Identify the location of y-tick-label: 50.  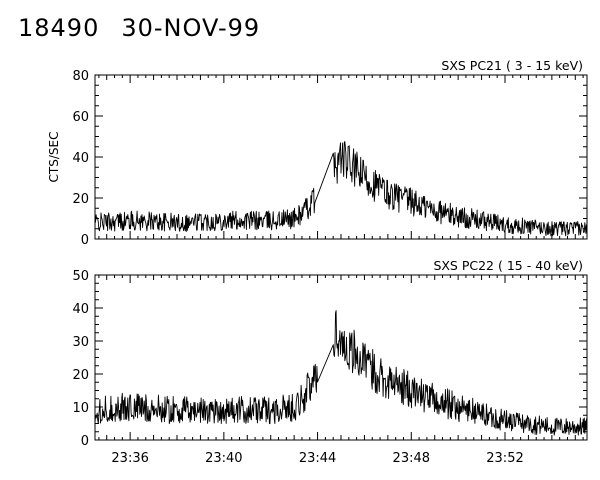
(80, 276).